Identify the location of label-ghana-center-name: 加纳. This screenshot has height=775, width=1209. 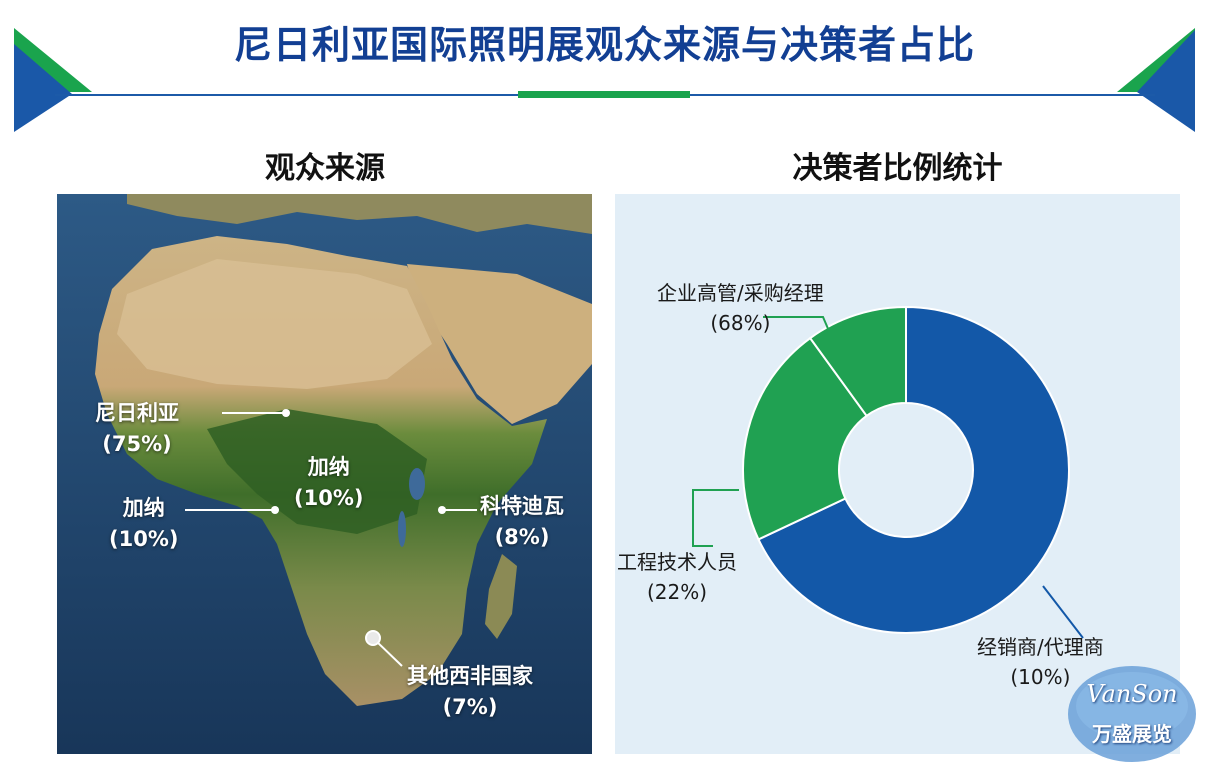
(328, 467).